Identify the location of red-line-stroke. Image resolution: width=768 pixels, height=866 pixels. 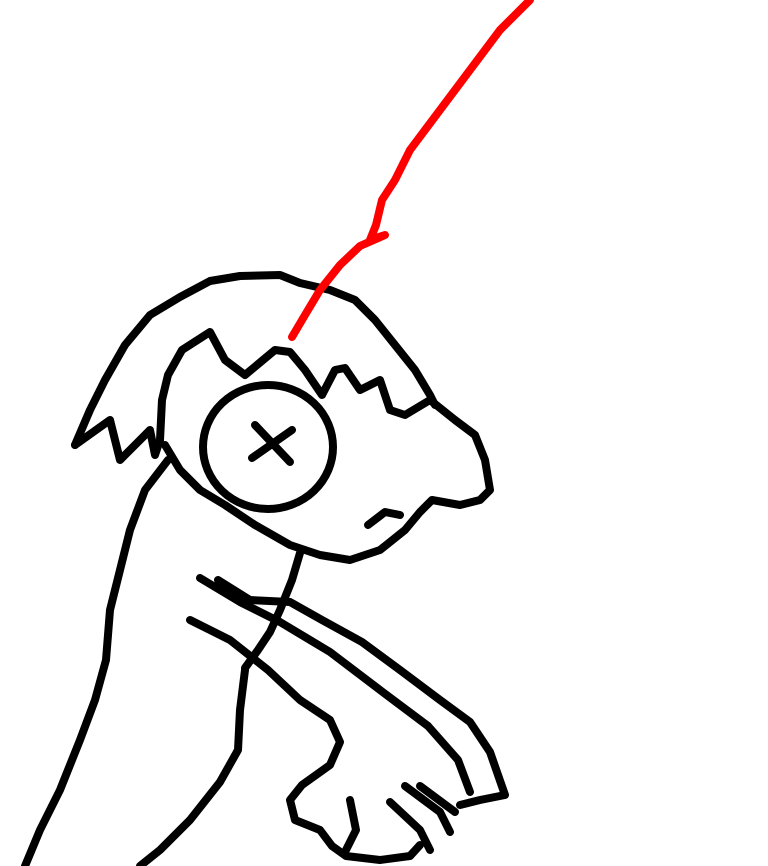
(411, 170).